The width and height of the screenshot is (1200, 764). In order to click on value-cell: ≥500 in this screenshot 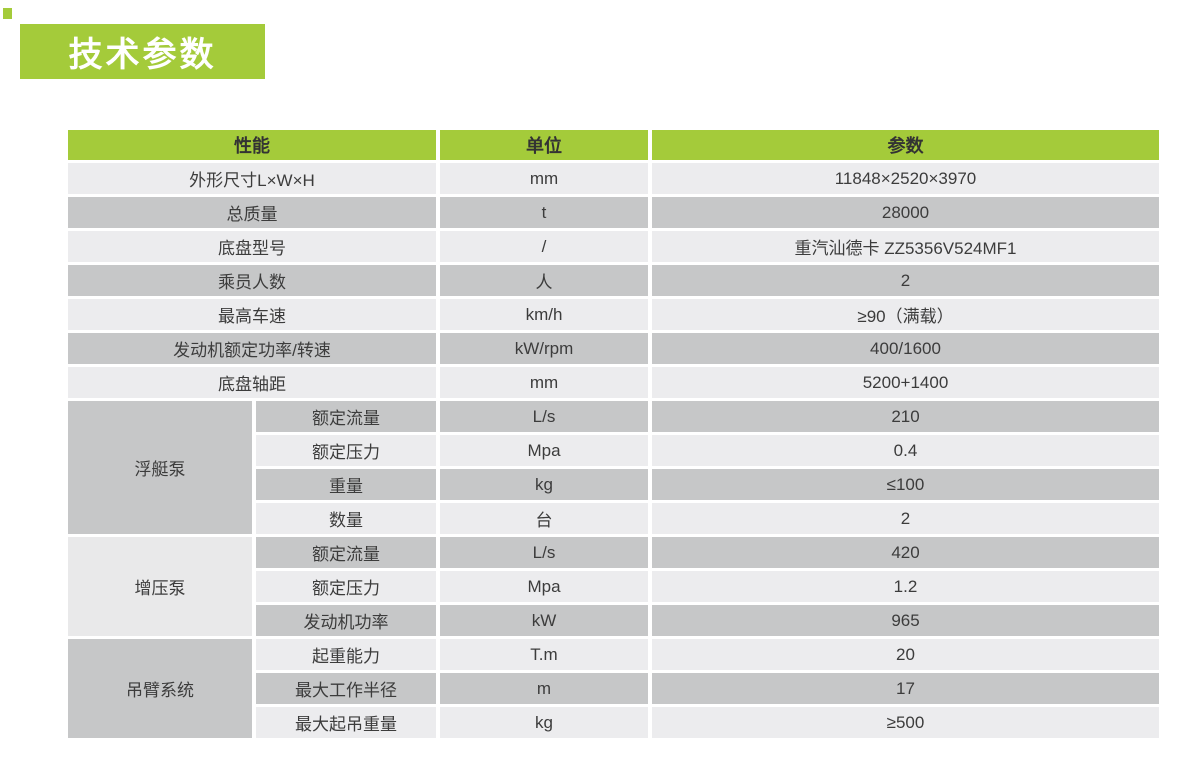, I will do `click(905, 722)`.